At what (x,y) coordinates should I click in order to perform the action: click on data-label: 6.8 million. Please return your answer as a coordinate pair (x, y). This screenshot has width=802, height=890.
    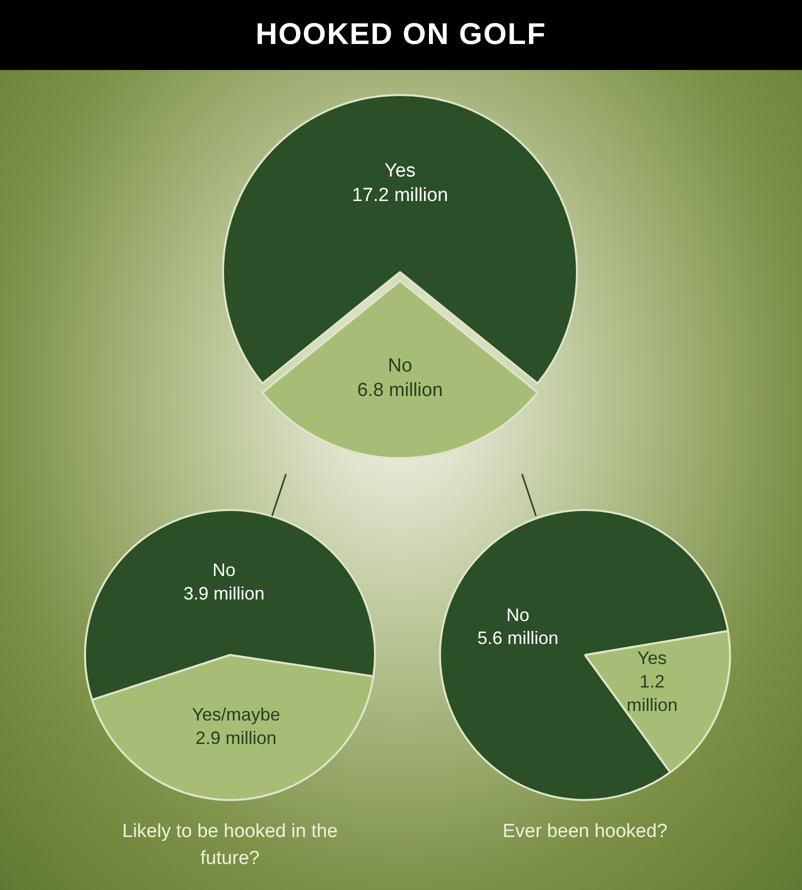
    Looking at the image, I should click on (400, 391).